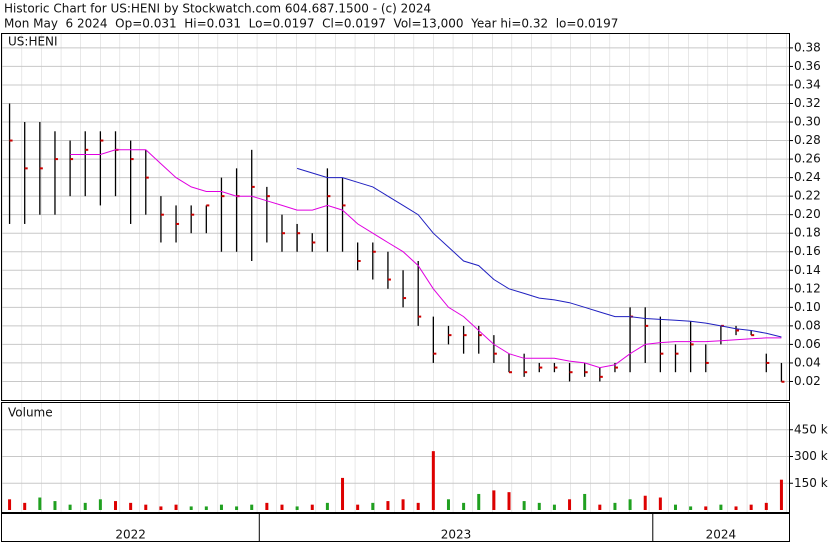 This screenshot has width=830, height=543. I want to click on y-tick-label: 0.10, so click(807, 307).